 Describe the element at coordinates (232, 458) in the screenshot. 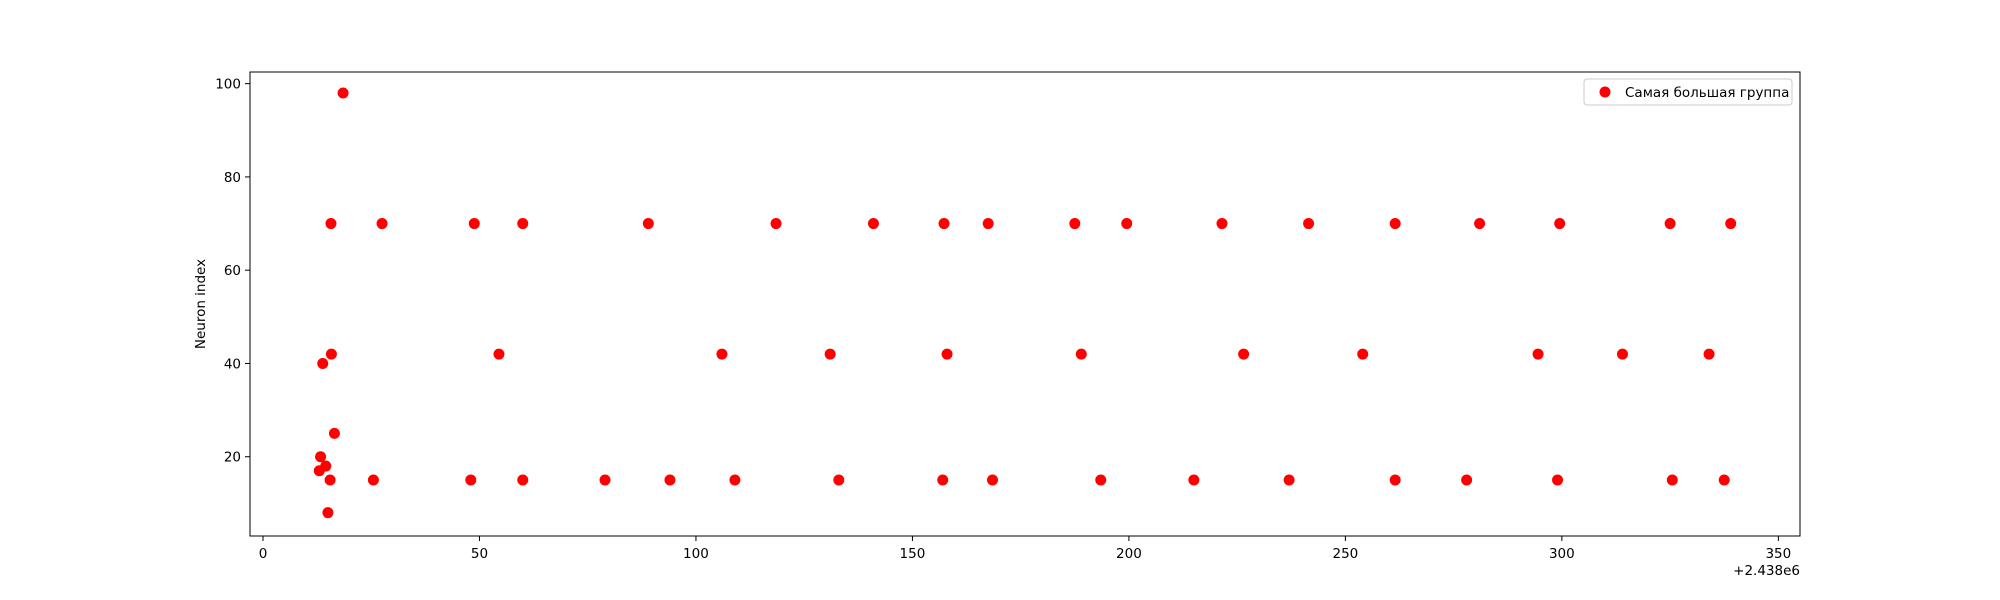

I see `y-tick-label: 20` at that location.